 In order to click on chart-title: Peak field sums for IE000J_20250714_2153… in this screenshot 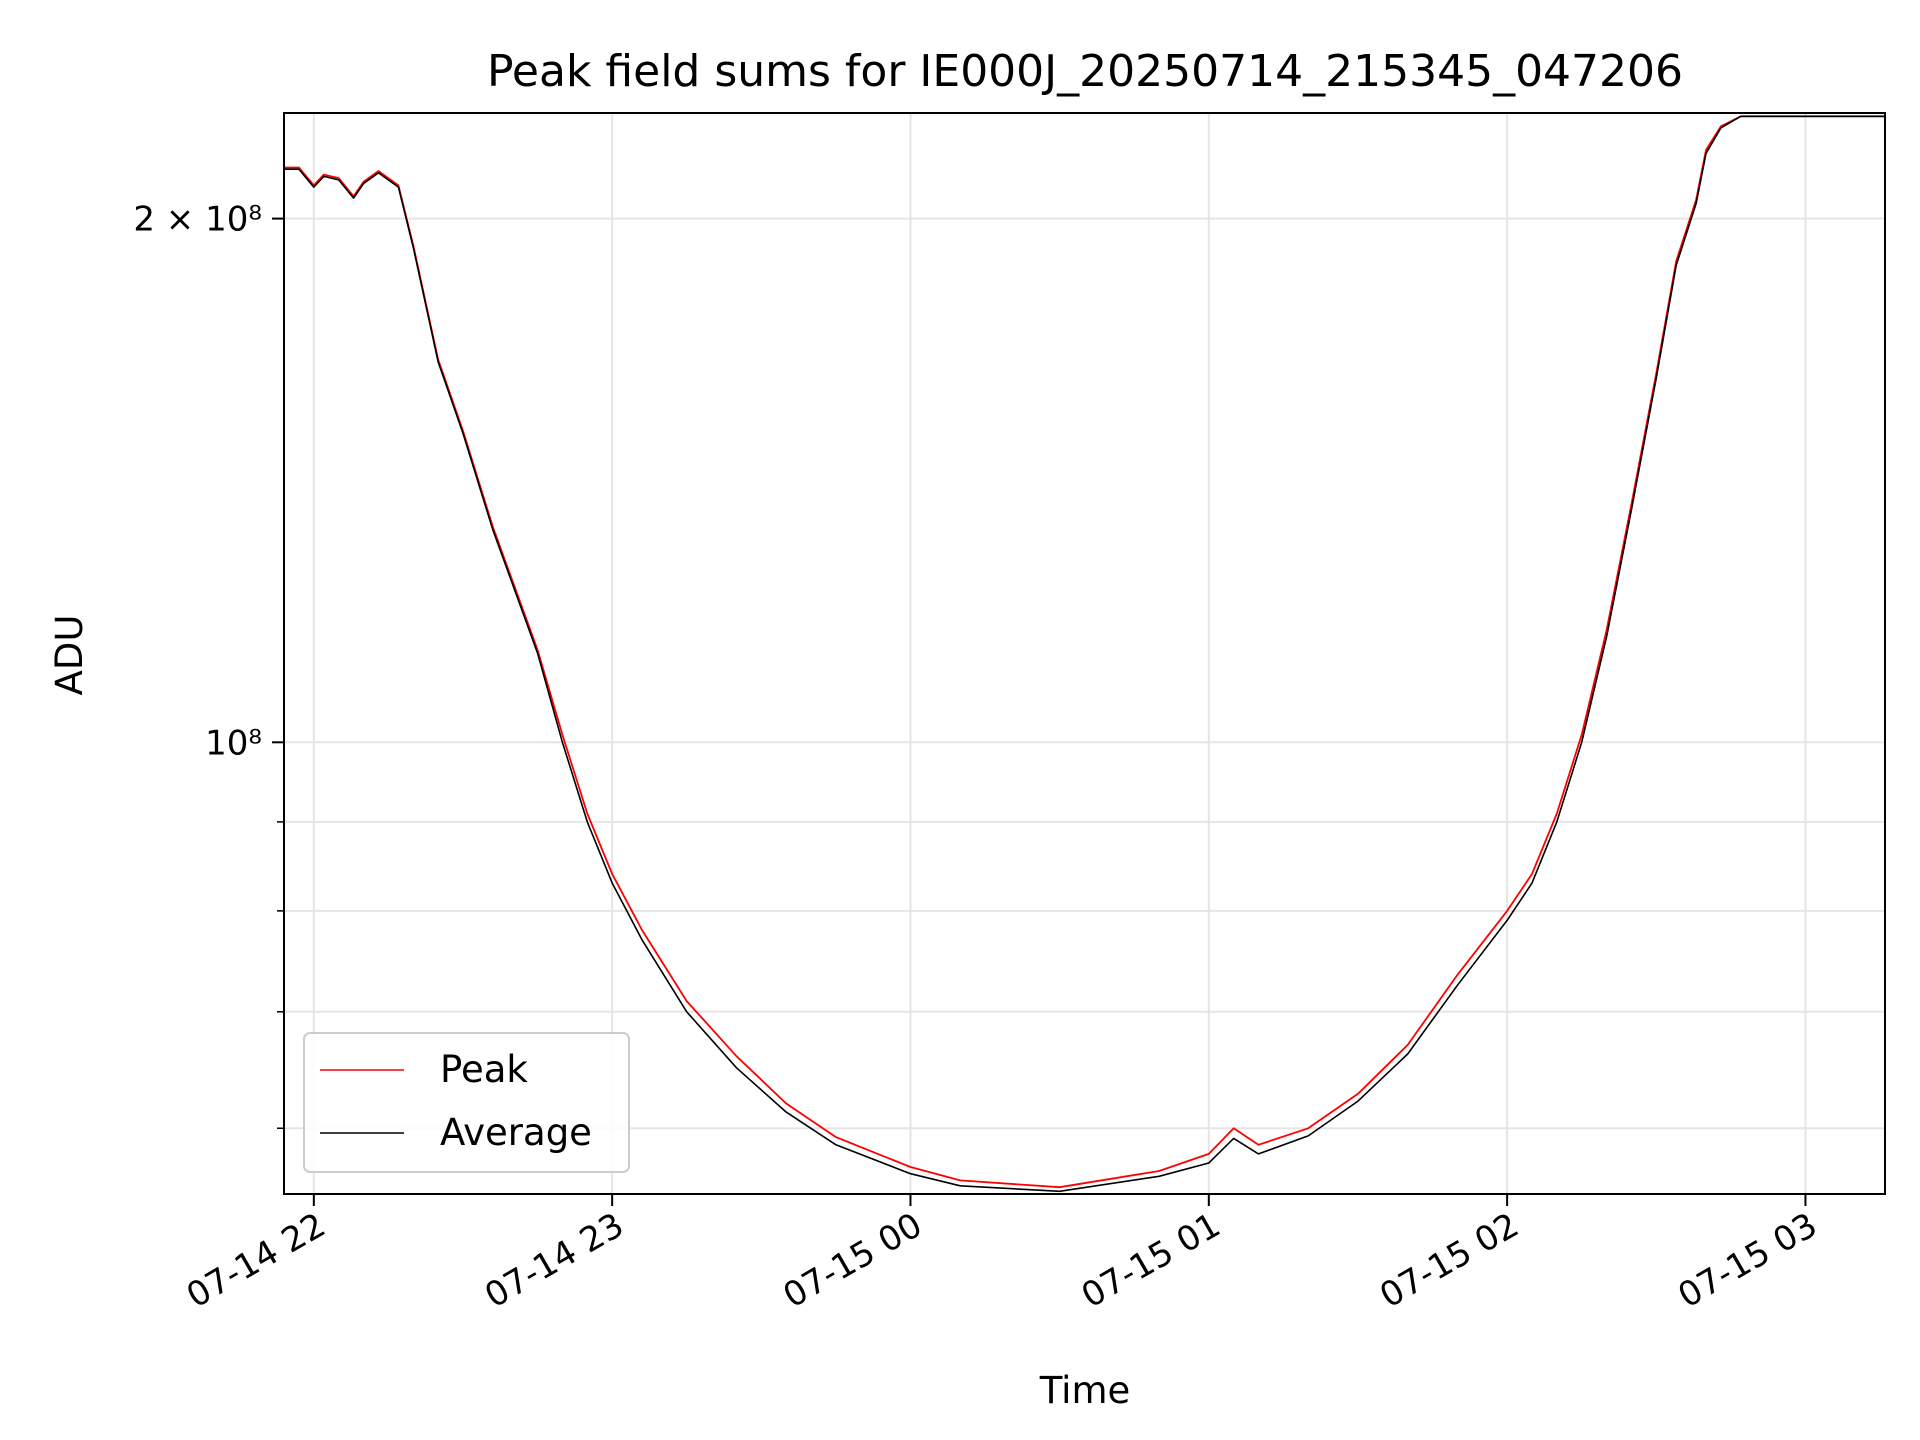, I will do `click(1085, 71)`.